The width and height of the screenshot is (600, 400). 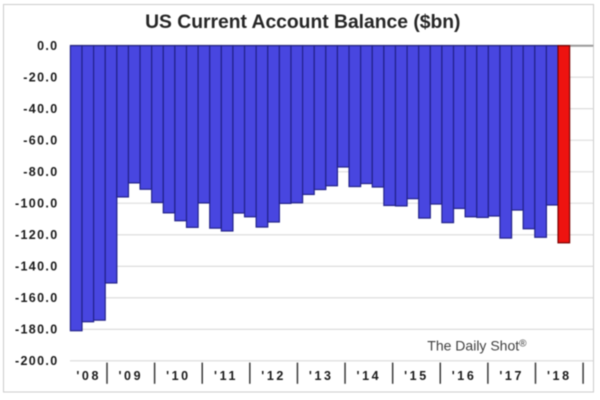 I want to click on svg-text: '10, so click(x=178, y=376).